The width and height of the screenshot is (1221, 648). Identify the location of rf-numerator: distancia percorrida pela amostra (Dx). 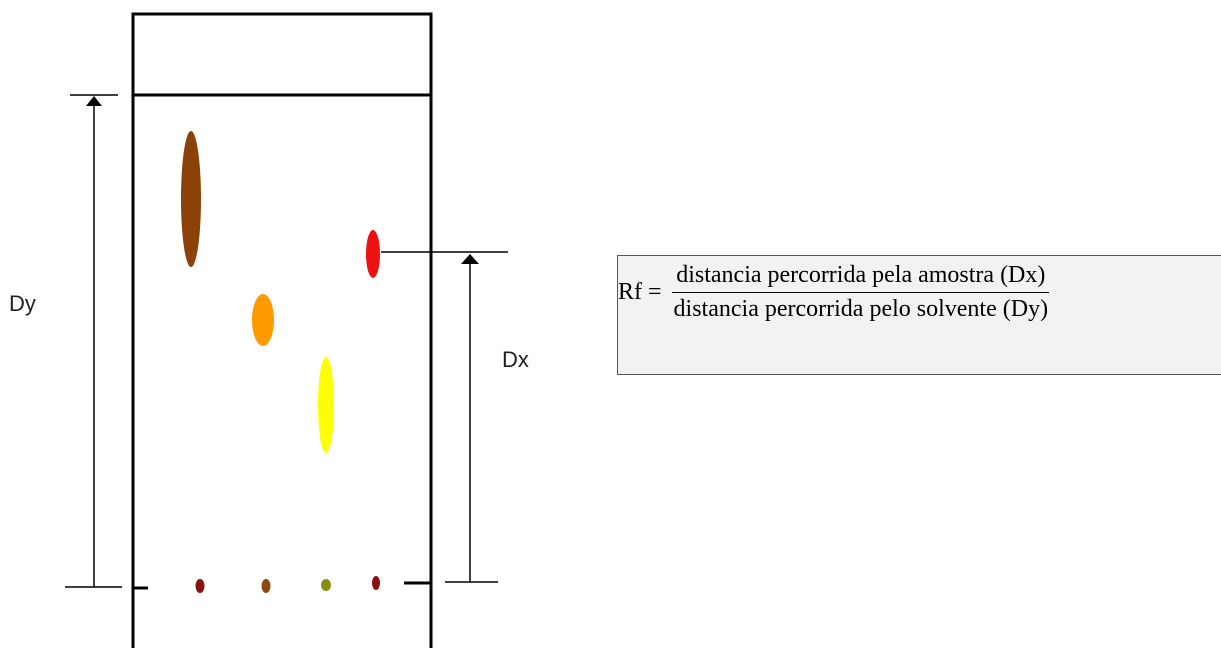
(861, 277).